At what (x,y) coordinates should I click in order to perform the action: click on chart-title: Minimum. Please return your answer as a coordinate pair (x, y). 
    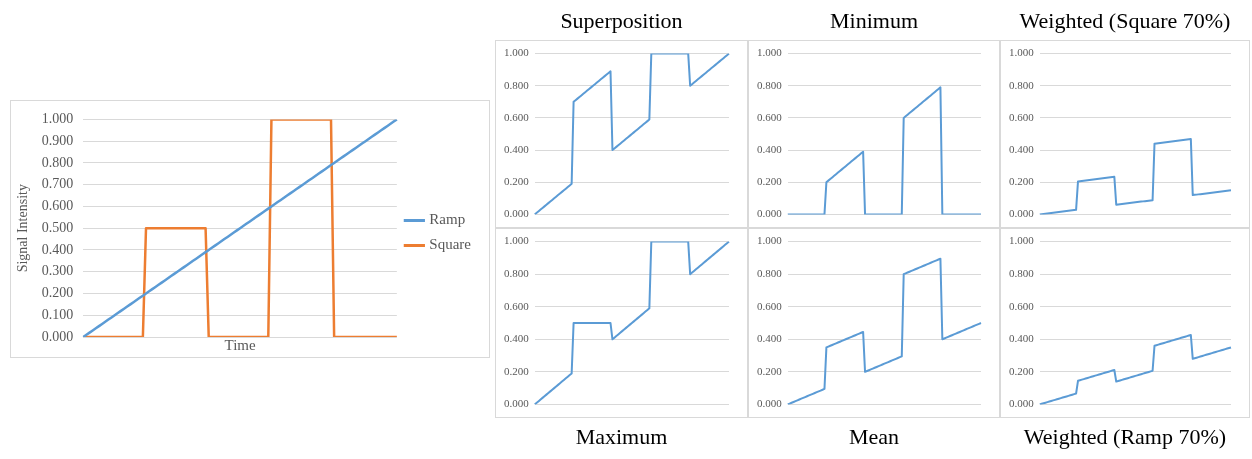
    Looking at the image, I should click on (874, 21).